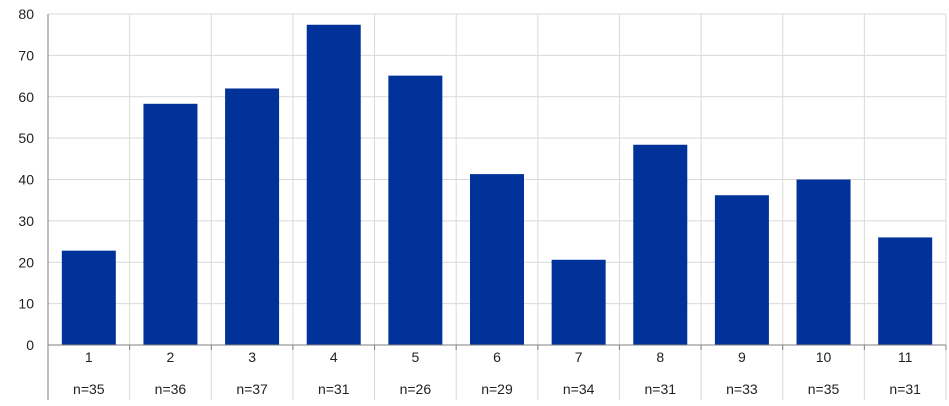 Image resolution: width=949 pixels, height=406 pixels. What do you see at coordinates (824, 357) in the screenshot?
I see `x-tick-label: 10` at bounding box center [824, 357].